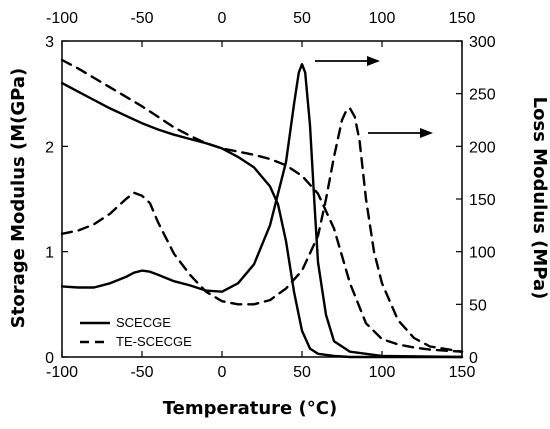 The width and height of the screenshot is (550, 429). I want to click on legend-label-scecge: SCECGE, so click(143, 322).